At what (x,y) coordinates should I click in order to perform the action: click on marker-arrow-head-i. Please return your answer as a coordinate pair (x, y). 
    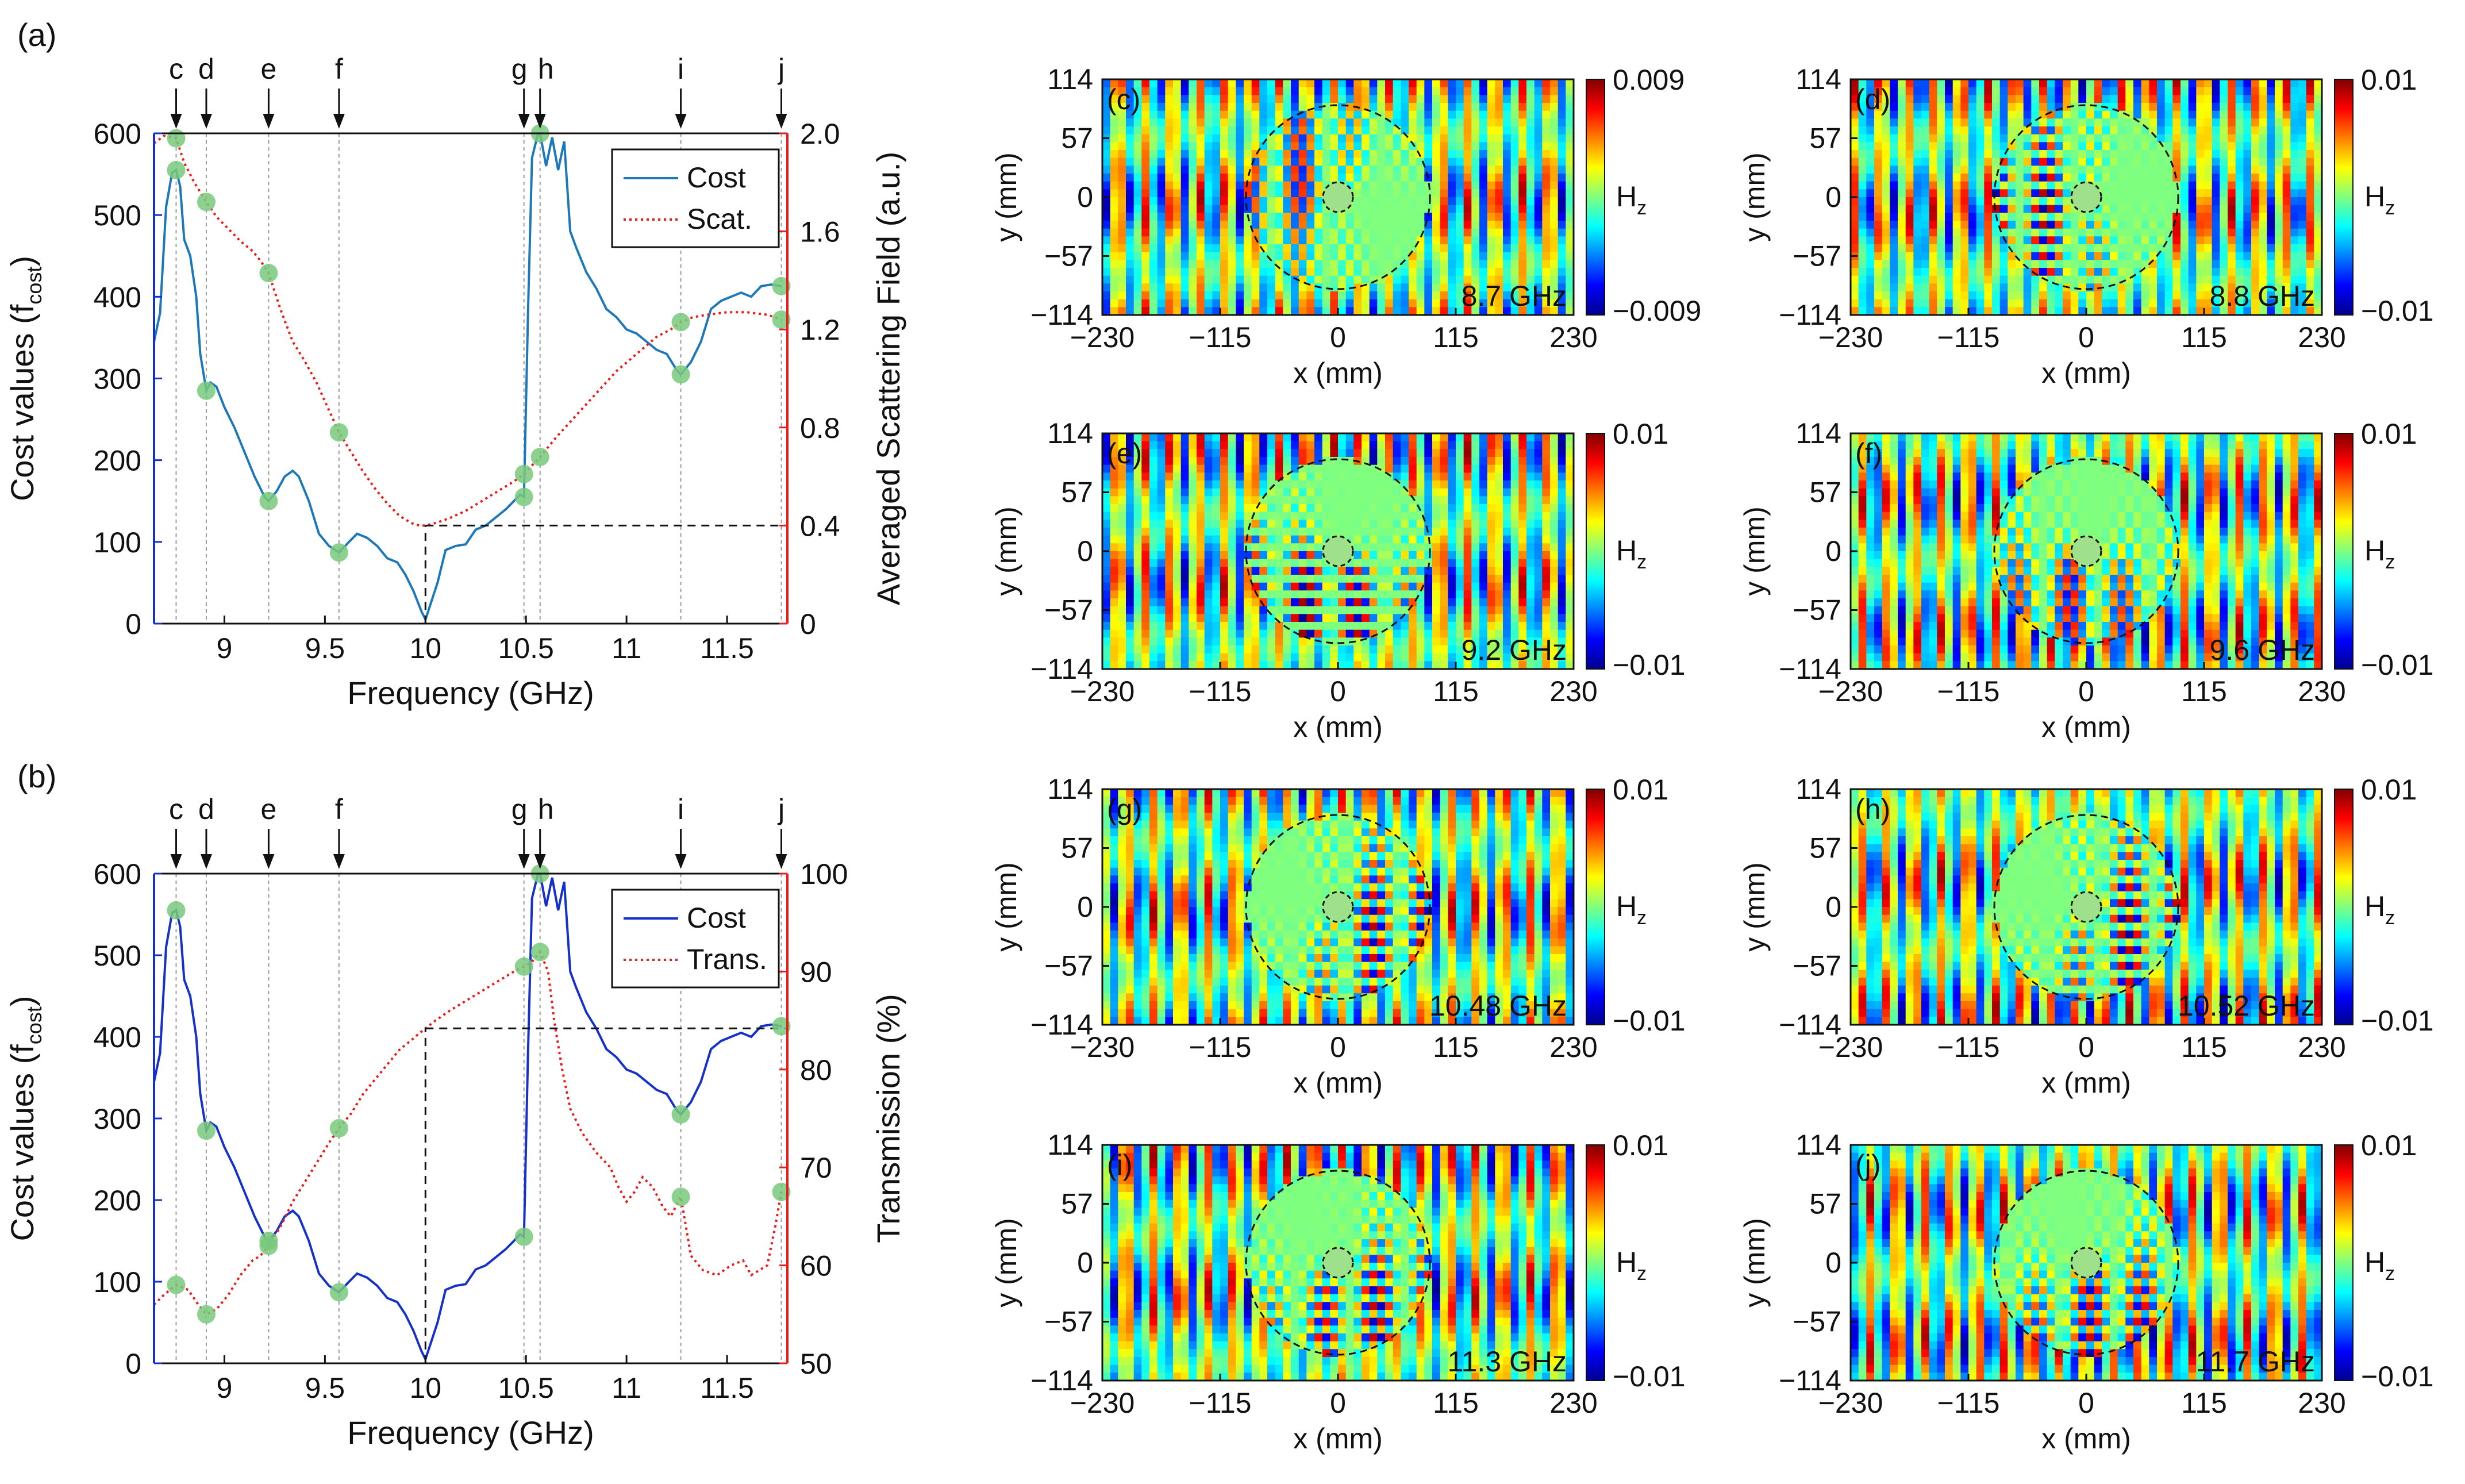
    Looking at the image, I should click on (681, 121).